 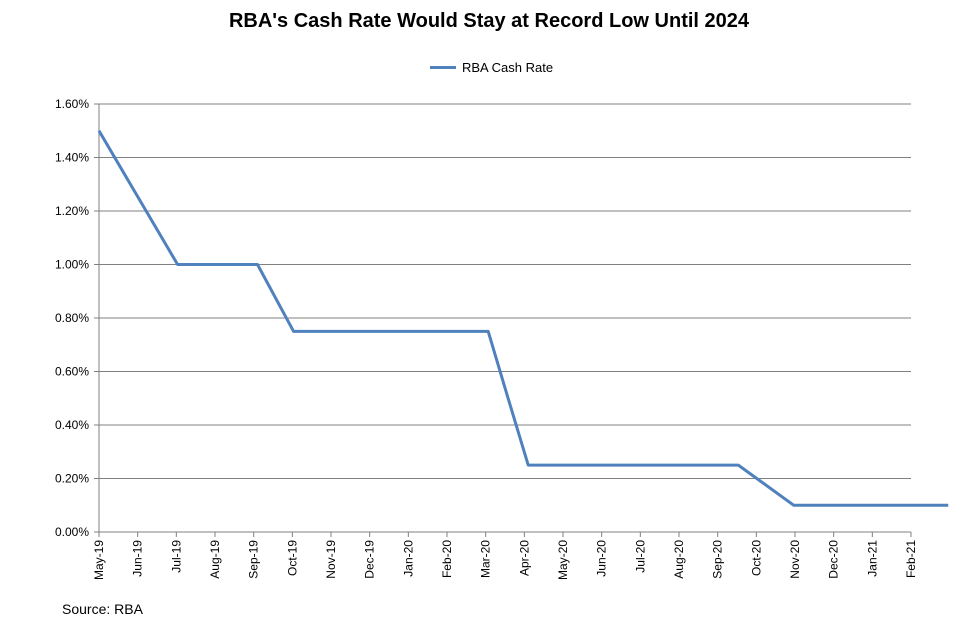 What do you see at coordinates (72, 372) in the screenshot?
I see `y-tick-label: 0.60%` at bounding box center [72, 372].